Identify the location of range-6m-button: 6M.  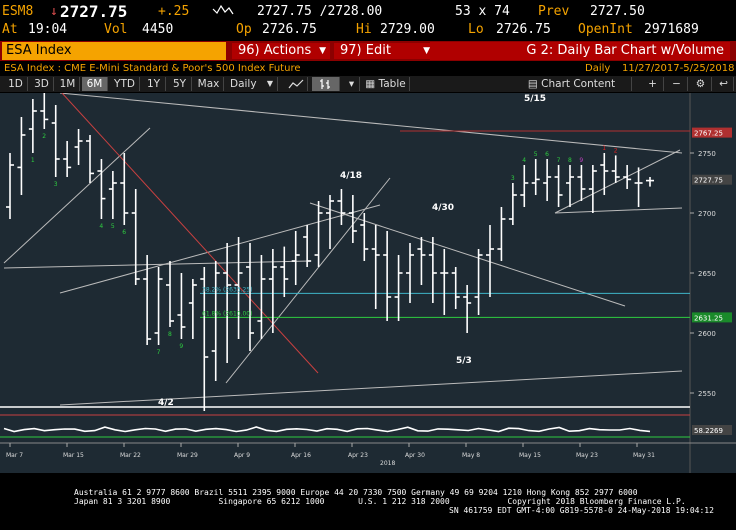
(95, 84).